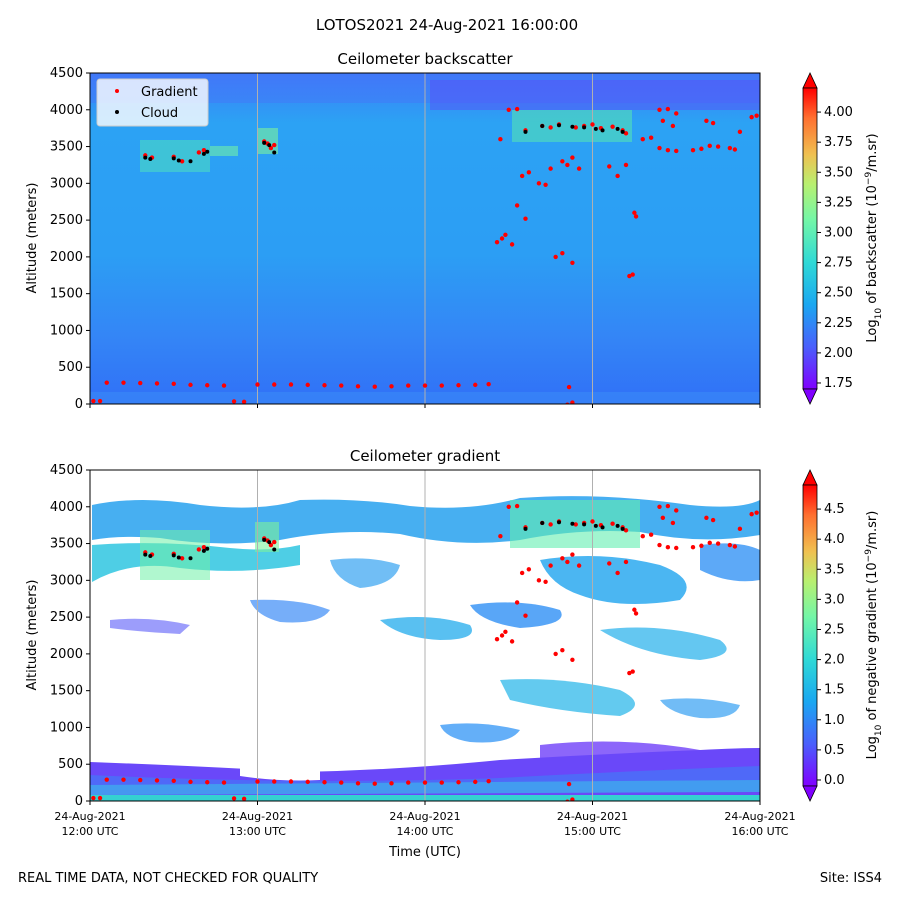  I want to click on colorbar-gradient, so click(810, 635).